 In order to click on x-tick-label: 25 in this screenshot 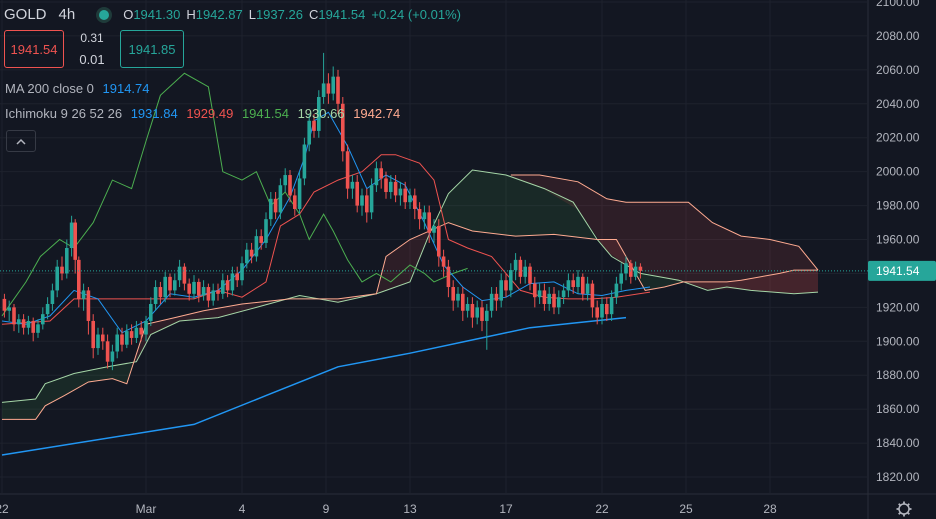, I will do `click(686, 509)`.